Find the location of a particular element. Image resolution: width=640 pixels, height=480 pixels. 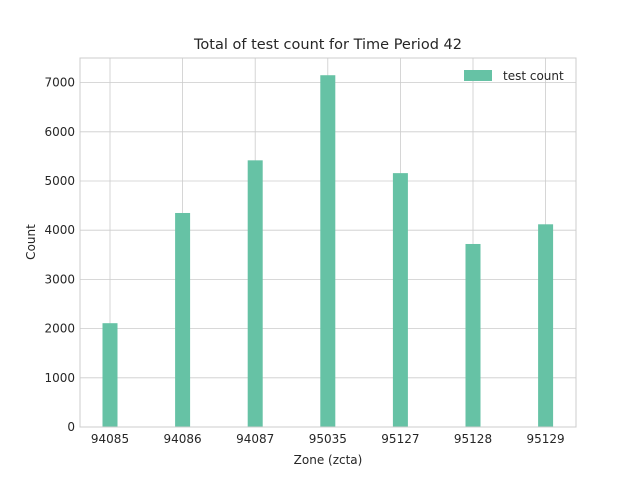

x-tick-label: 95035 is located at coordinates (328, 439).